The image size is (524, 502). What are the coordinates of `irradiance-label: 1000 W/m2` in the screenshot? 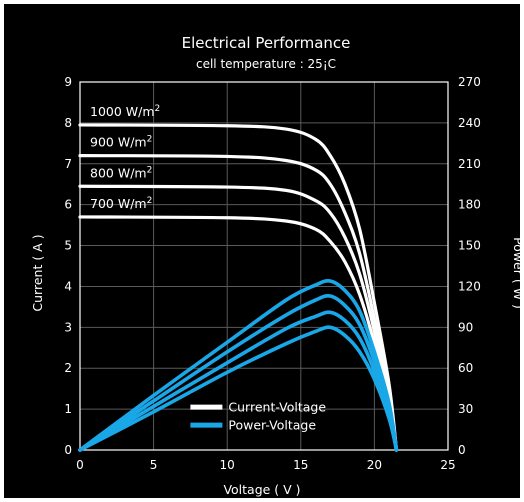 It's located at (125, 111).